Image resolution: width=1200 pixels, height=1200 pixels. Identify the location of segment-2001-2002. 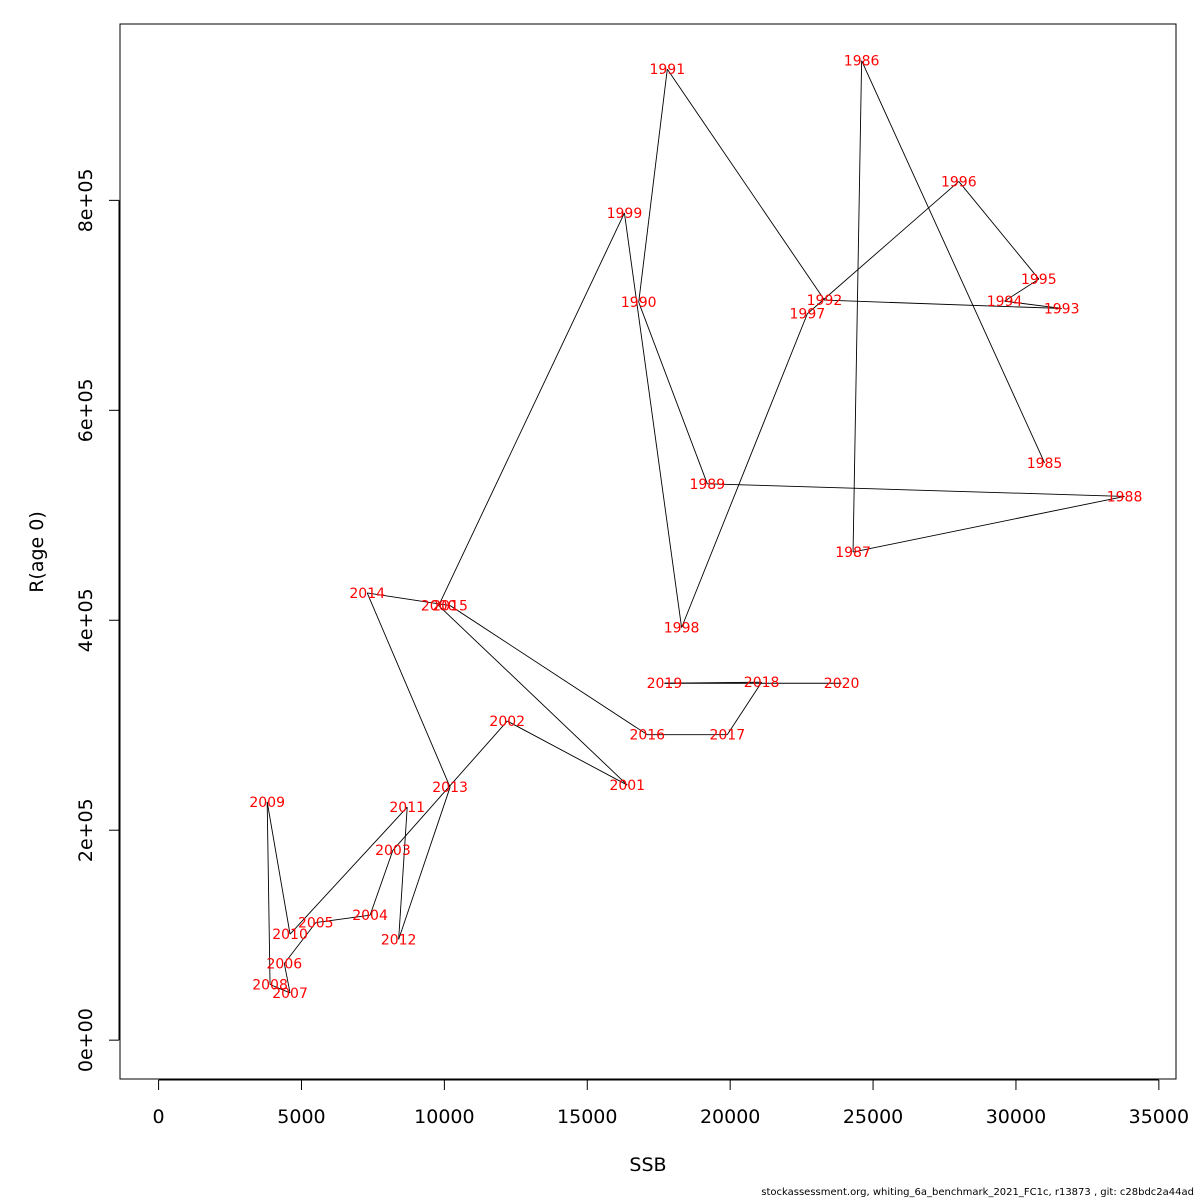
(567, 753).